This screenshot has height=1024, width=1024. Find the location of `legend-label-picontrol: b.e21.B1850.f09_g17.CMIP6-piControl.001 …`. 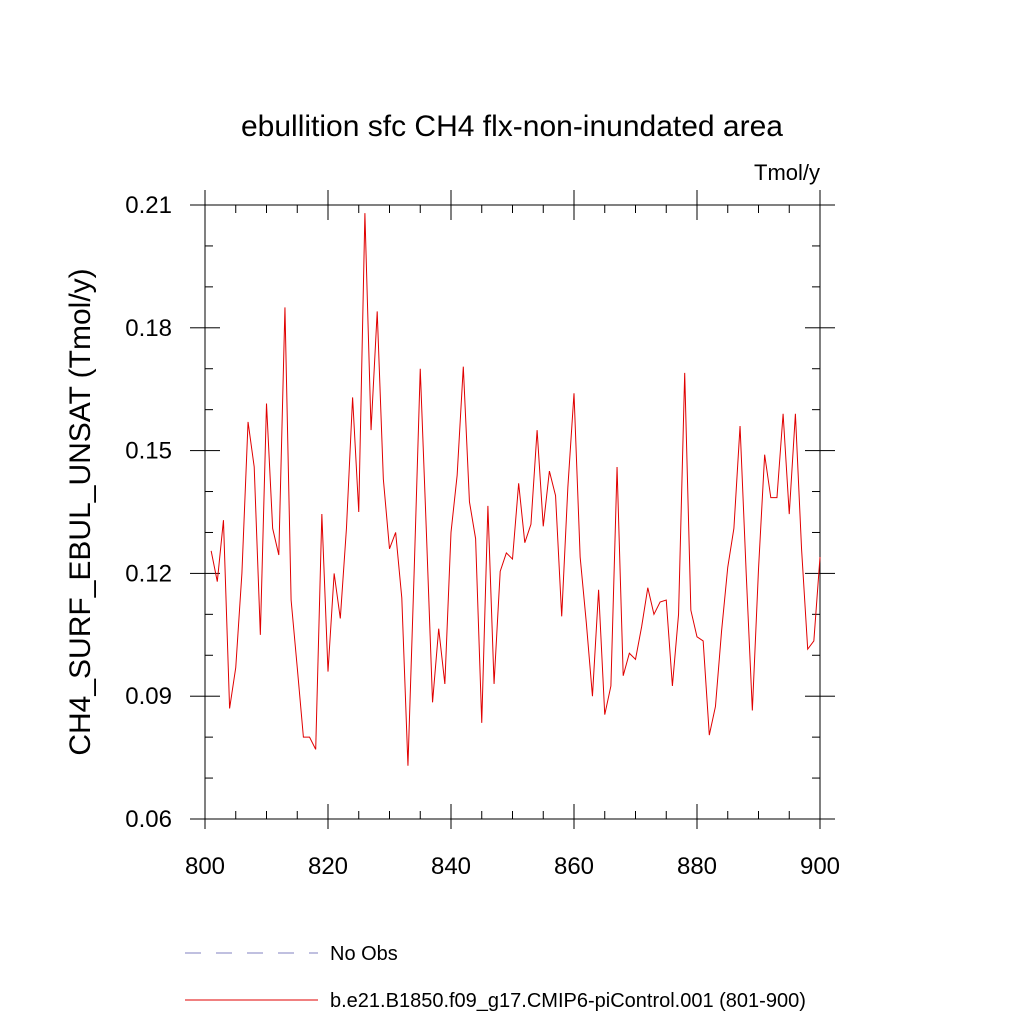

legend-label-picontrol: b.e21.B1850.f09_g17.CMIP6-piControl.001 … is located at coordinates (568, 1001).